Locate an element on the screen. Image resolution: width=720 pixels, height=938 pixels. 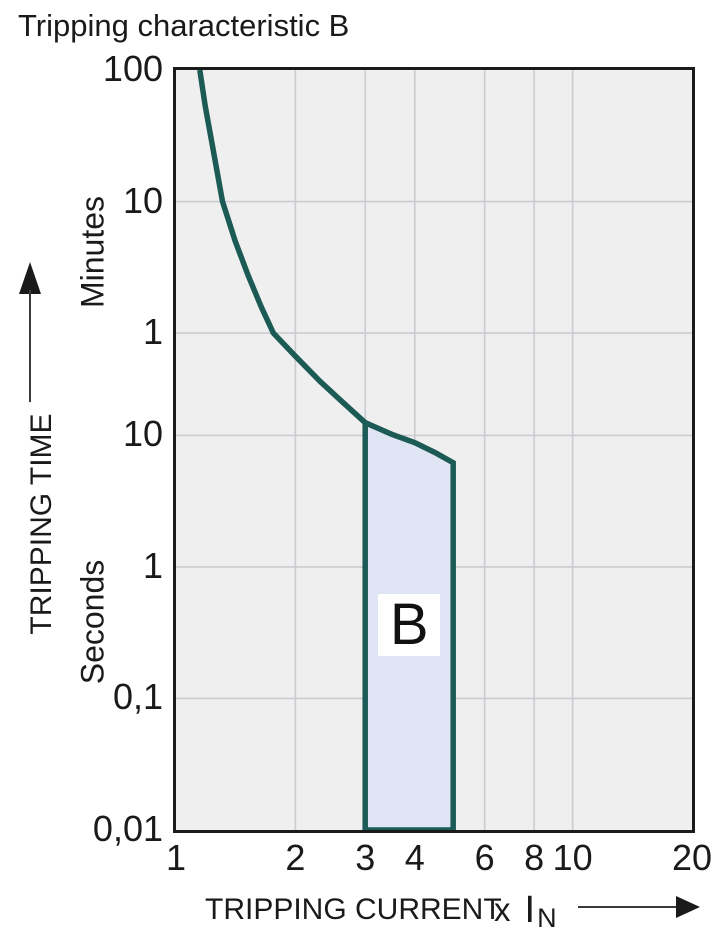
up-arrow-icon is located at coordinates (30, 332).